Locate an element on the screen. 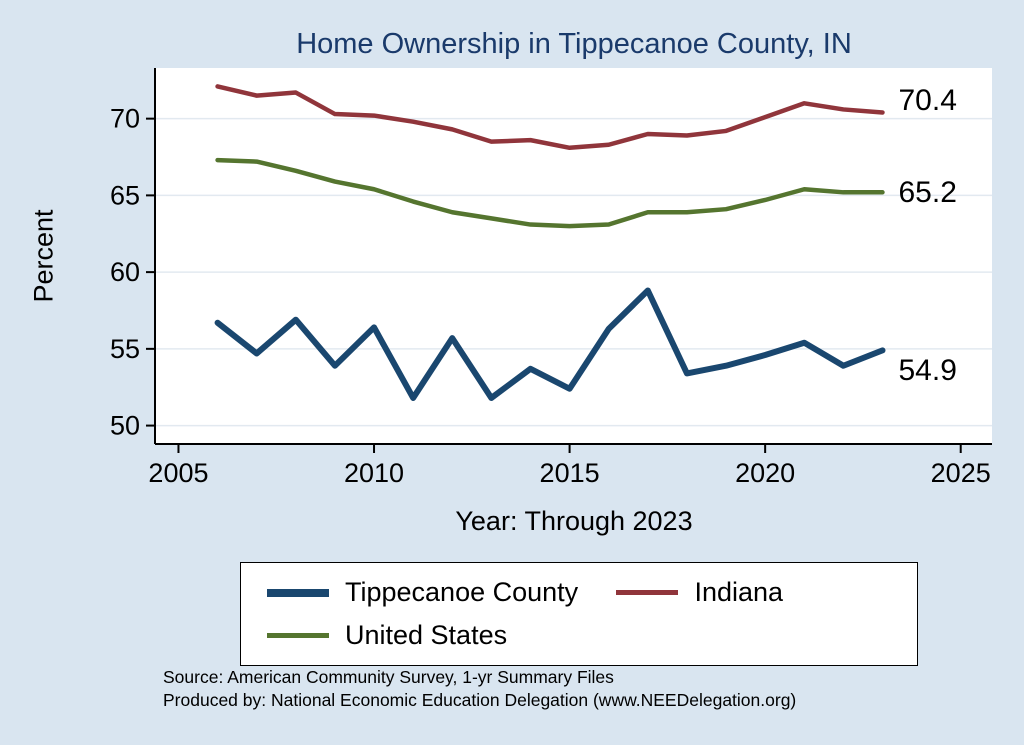 Image resolution: width=1024 pixels, height=745 pixels. legend-item-tippecanoe-county: Tippecanoe County is located at coordinates (441, 592).